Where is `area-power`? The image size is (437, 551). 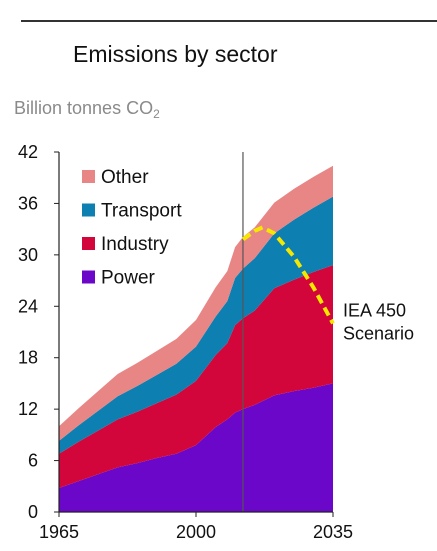 area-power is located at coordinates (196, 447).